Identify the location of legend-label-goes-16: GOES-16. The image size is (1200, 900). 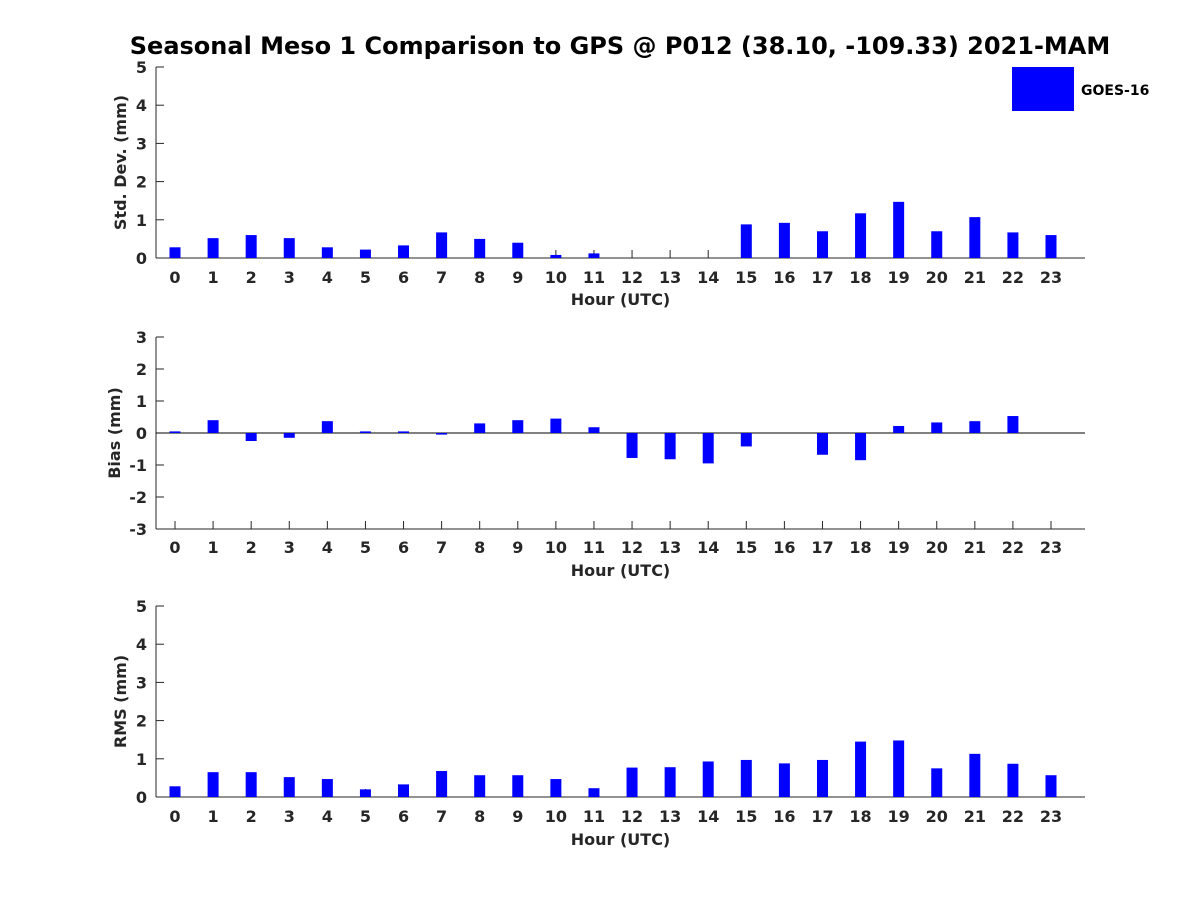
(1115, 91).